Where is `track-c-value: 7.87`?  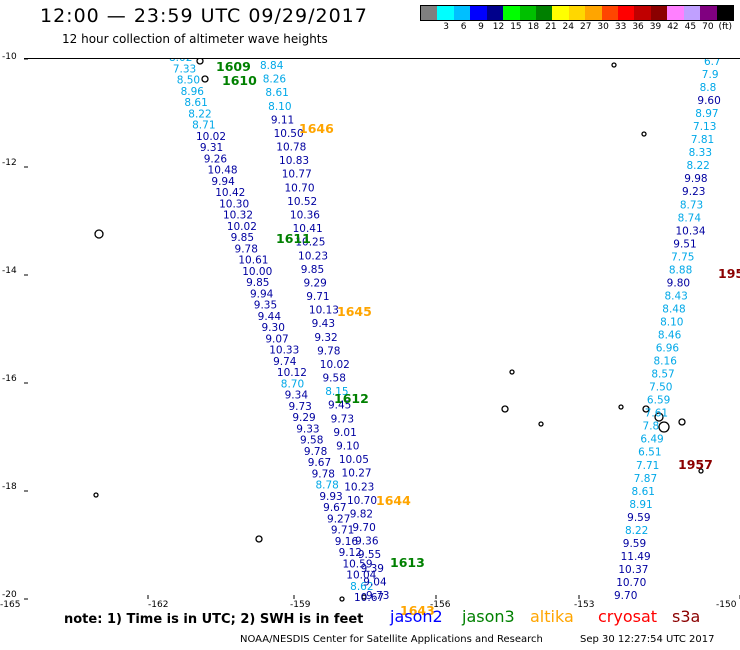
track-c-value: 7.87 is located at coordinates (645, 479).